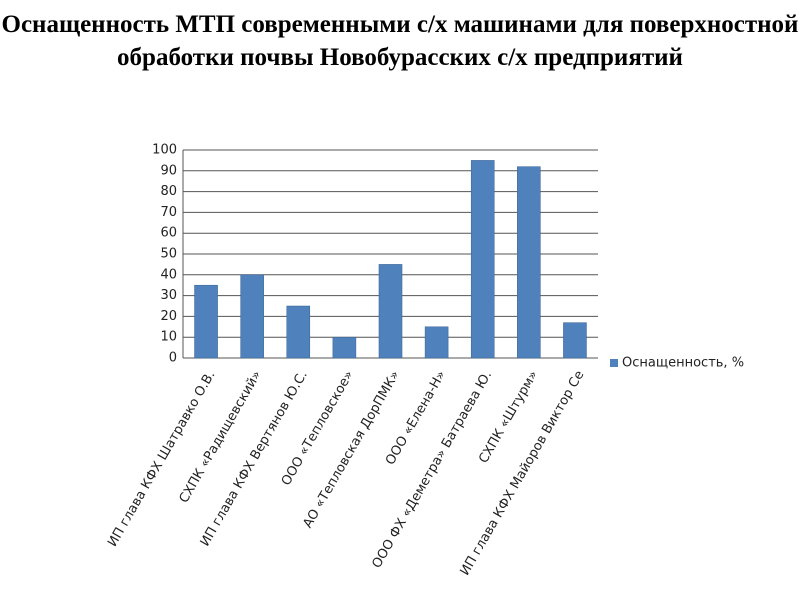 The height and width of the screenshot is (600, 800). I want to click on y-tick-label: 20, so click(168, 316).